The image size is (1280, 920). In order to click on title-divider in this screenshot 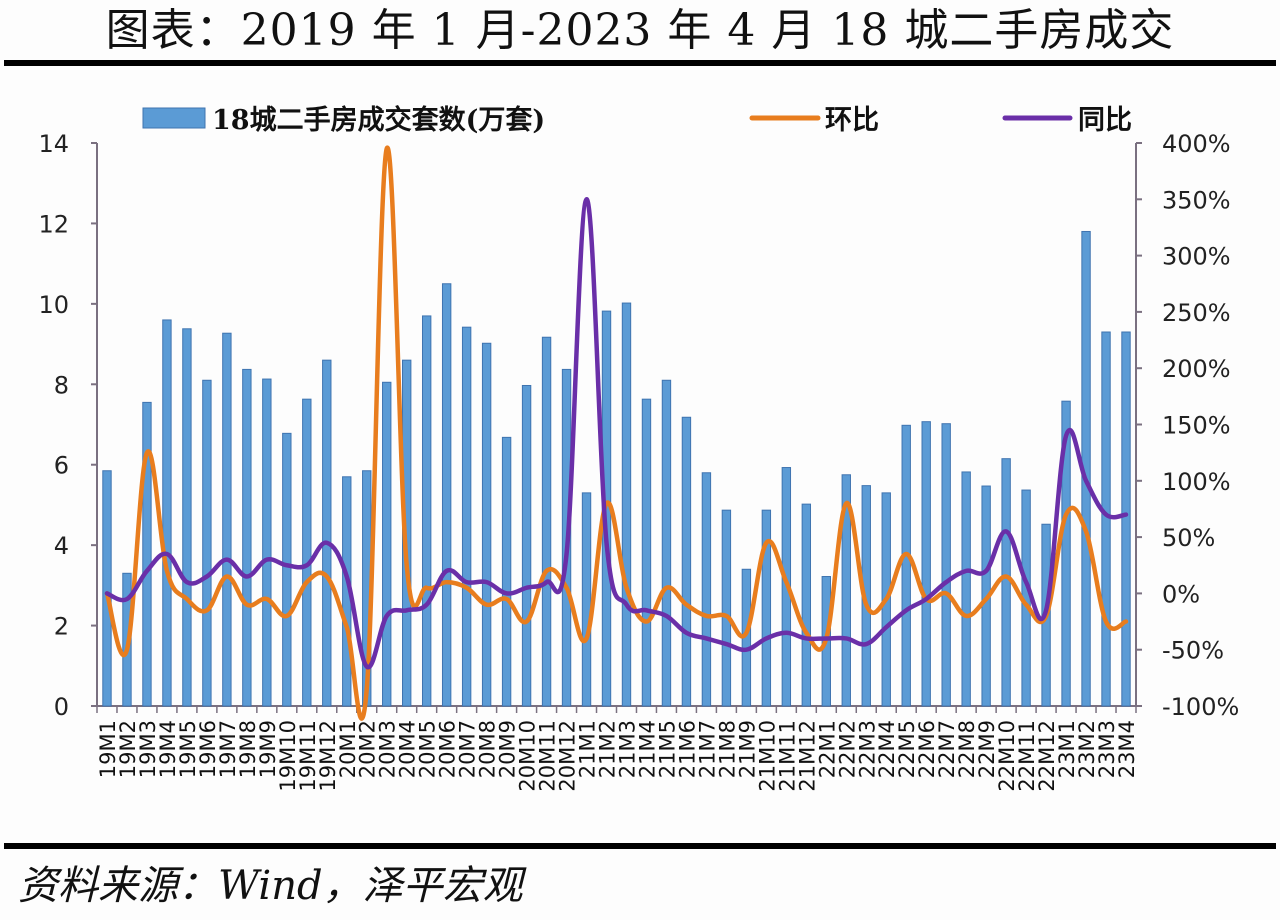, I will do `click(640, 63)`.